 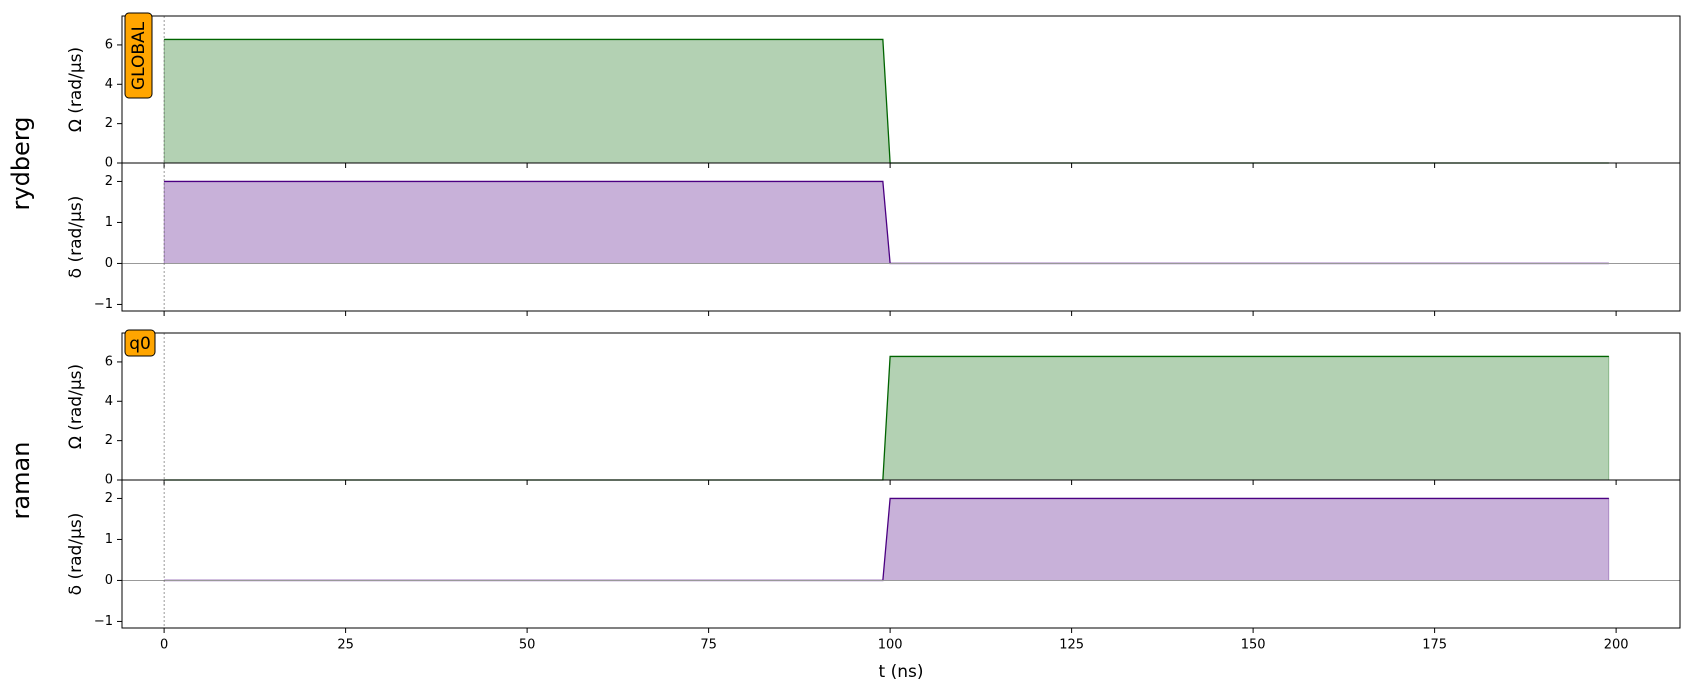 I want to click on channel-tag: GLOBAL, so click(x=138, y=55).